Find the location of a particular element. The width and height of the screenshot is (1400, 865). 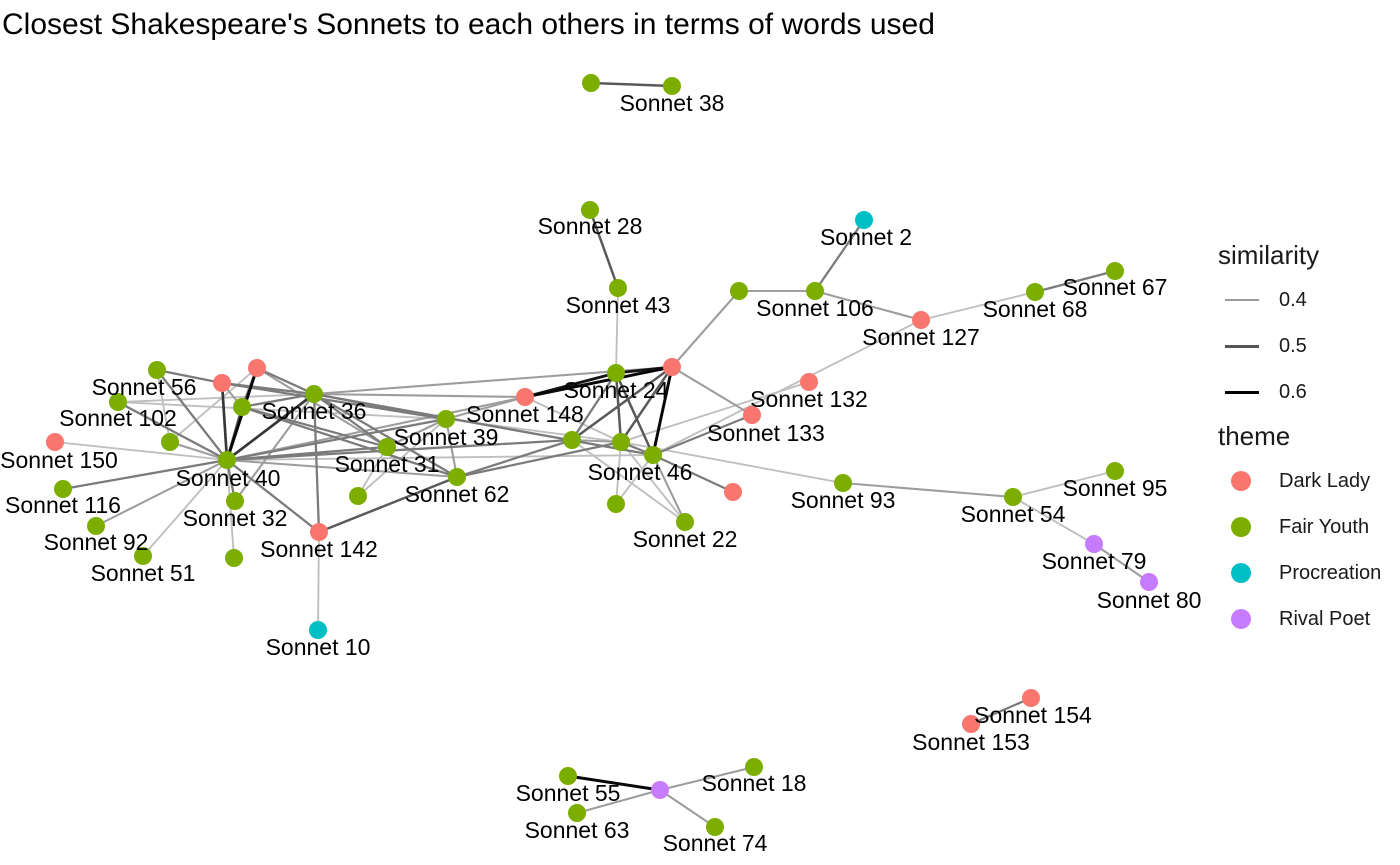

legend-similarity-item: 0.4 is located at coordinates (1309, 300).